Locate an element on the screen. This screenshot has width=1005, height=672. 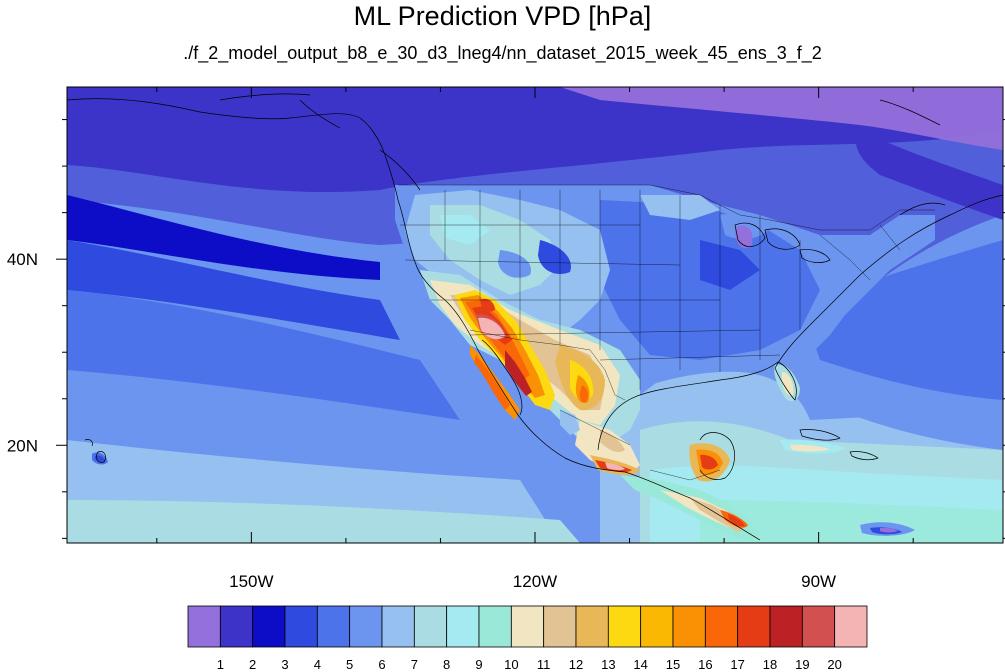
x-tick-label: 150W is located at coordinates (251, 581).